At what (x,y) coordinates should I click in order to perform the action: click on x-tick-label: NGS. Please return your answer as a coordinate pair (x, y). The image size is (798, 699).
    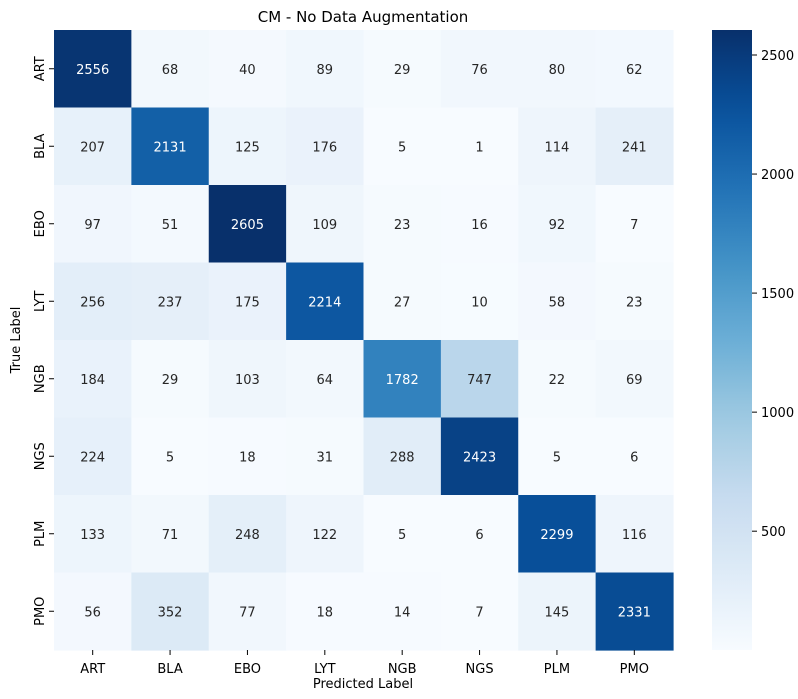
    Looking at the image, I should click on (480, 669).